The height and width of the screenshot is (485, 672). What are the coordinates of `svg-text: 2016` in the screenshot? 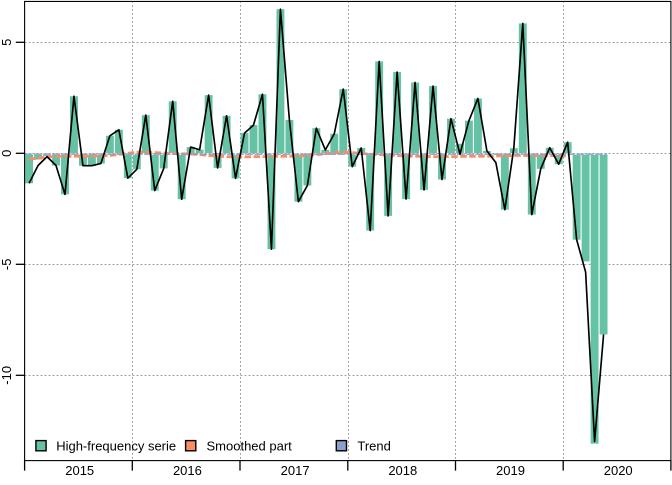 It's located at (187, 470).